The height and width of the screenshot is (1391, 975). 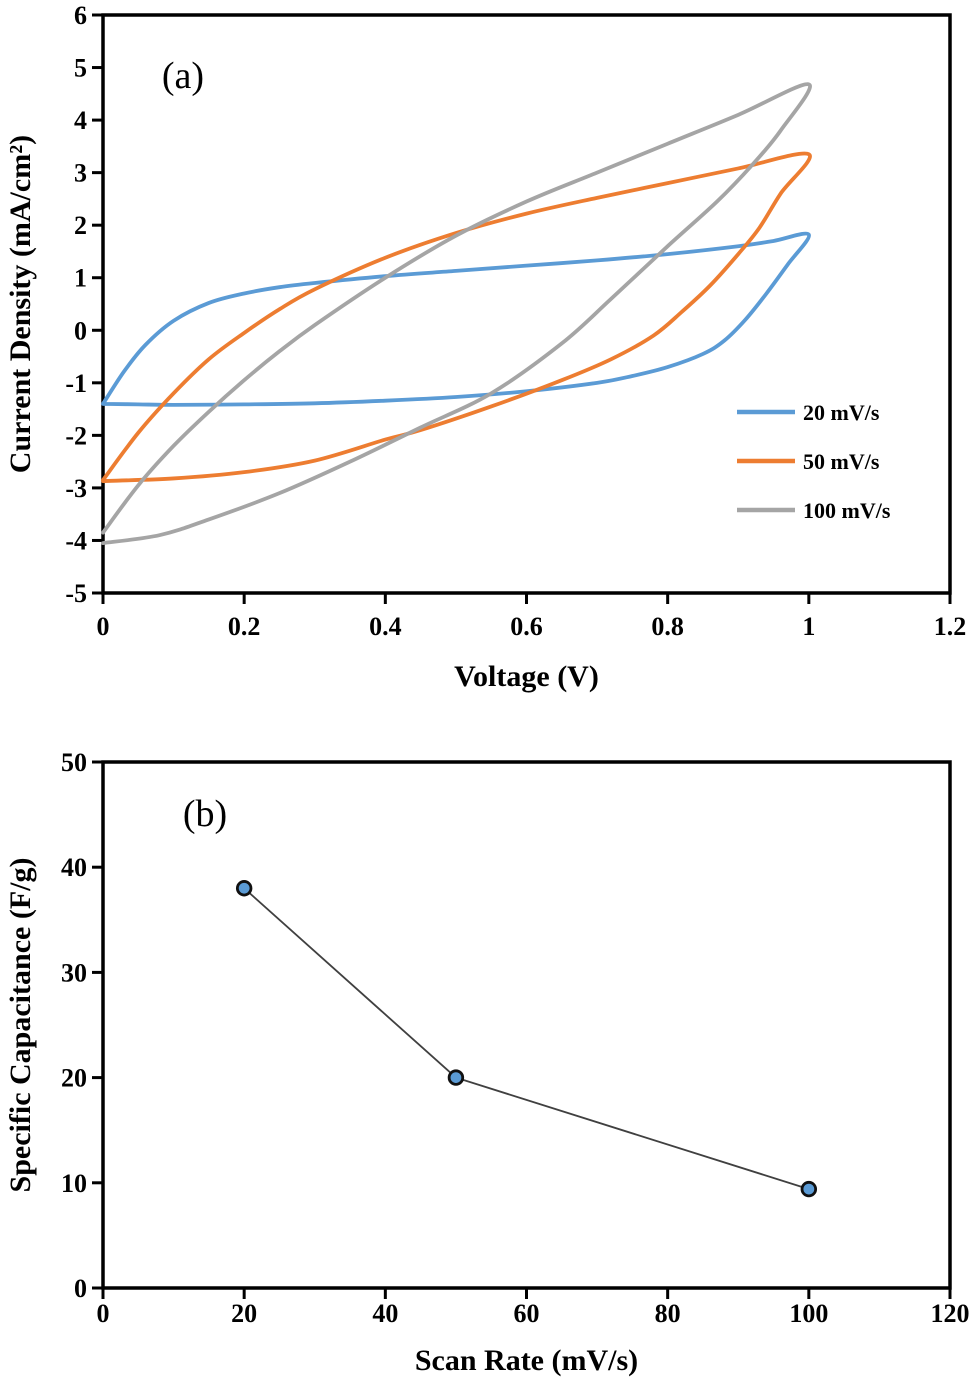 I want to click on panel-label: (b), so click(x=205, y=814).